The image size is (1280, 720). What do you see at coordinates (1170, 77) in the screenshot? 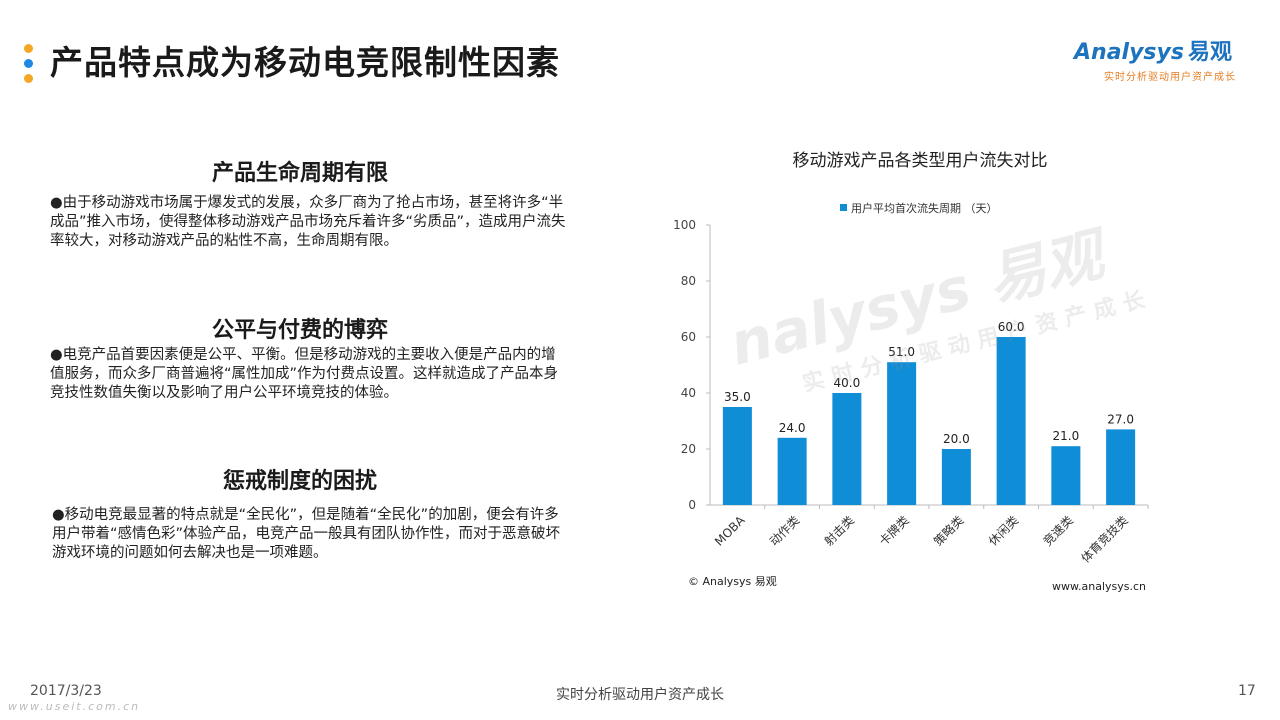
I see `logo-slogan: 实时分析驱动用户资产成长` at bounding box center [1170, 77].